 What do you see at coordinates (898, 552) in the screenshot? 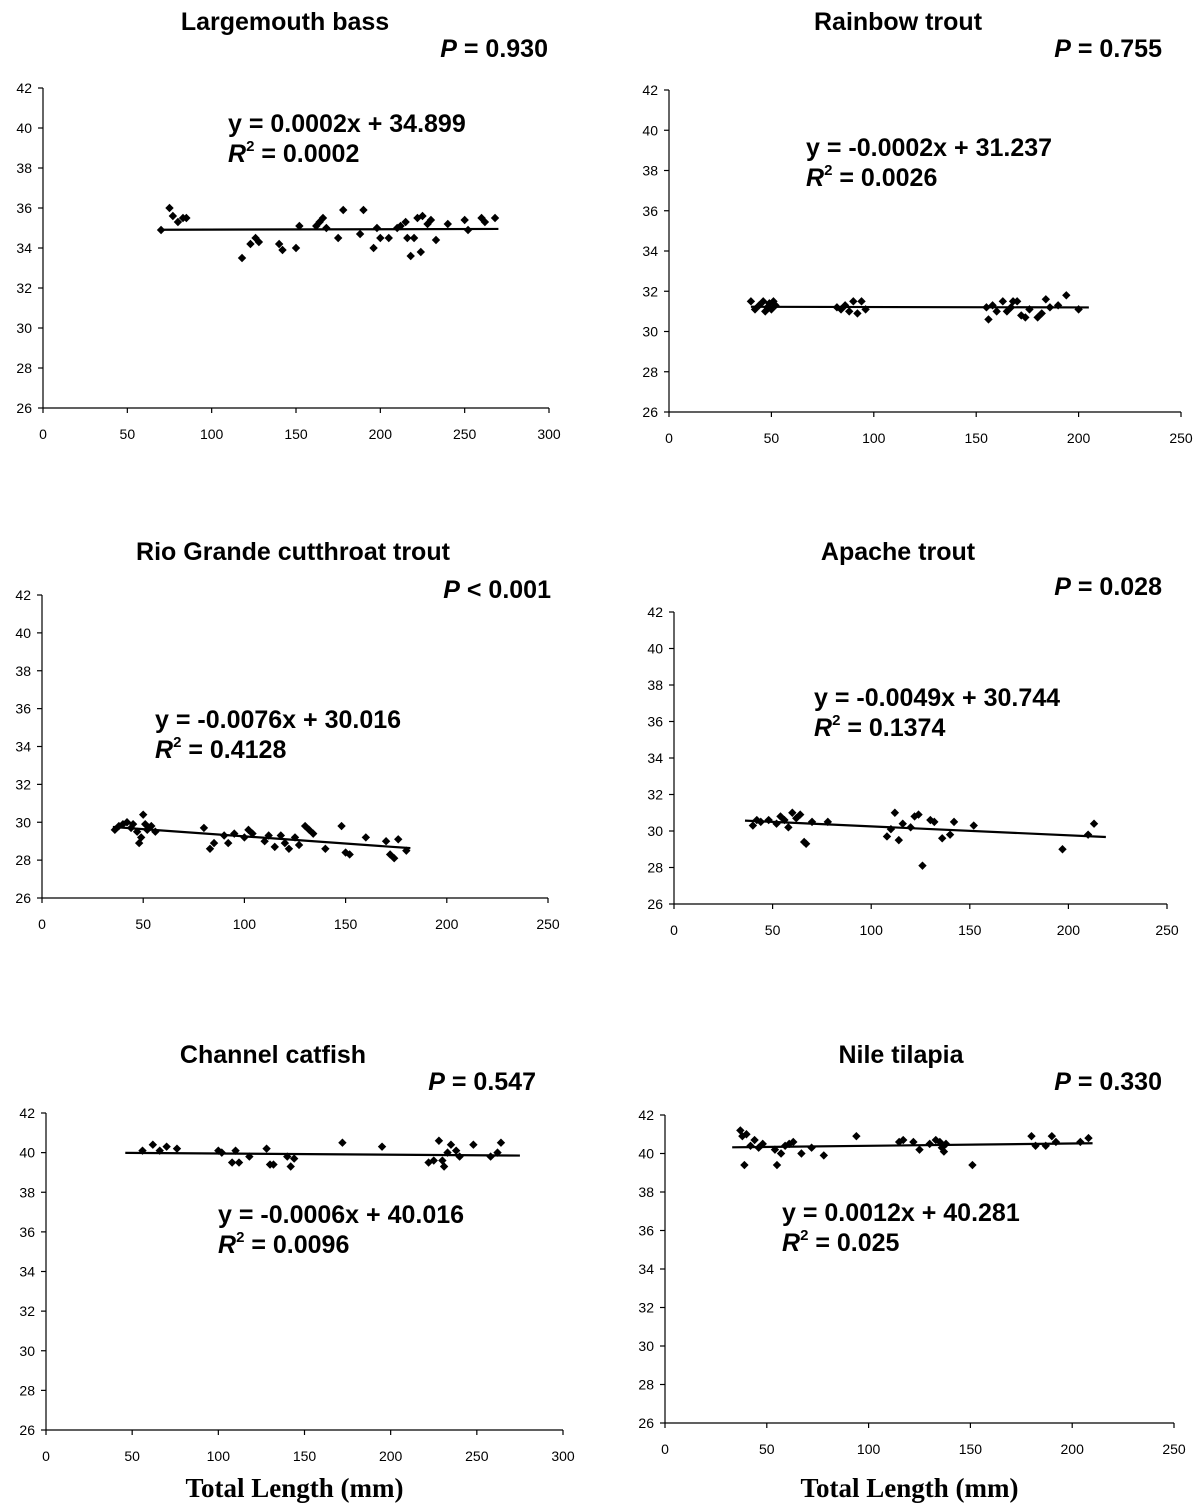
I see `chart-title: Apache trout` at bounding box center [898, 552].